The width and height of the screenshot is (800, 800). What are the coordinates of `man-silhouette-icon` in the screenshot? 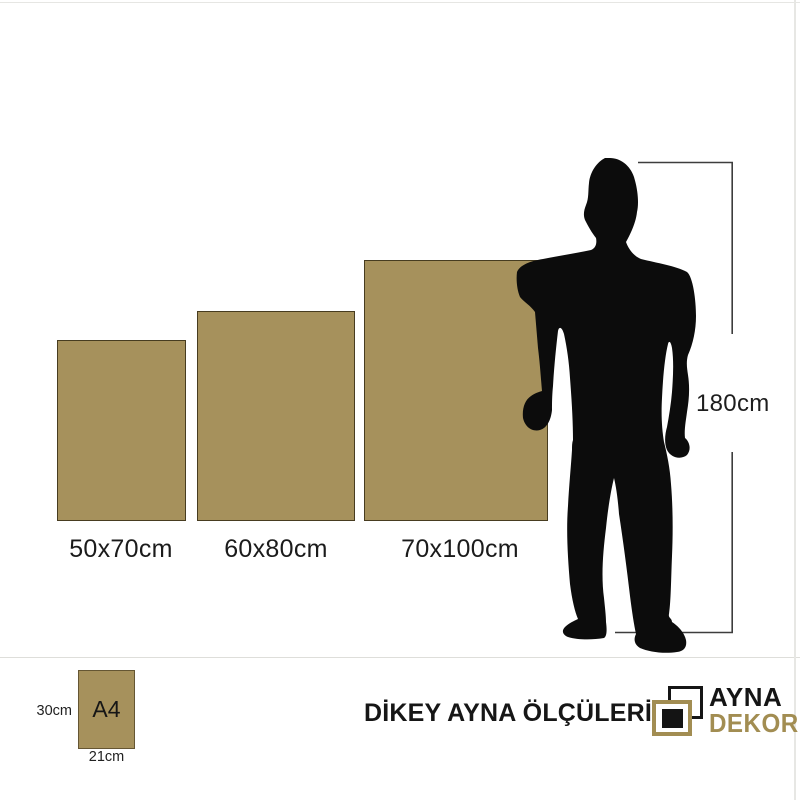 It's located at (606, 405).